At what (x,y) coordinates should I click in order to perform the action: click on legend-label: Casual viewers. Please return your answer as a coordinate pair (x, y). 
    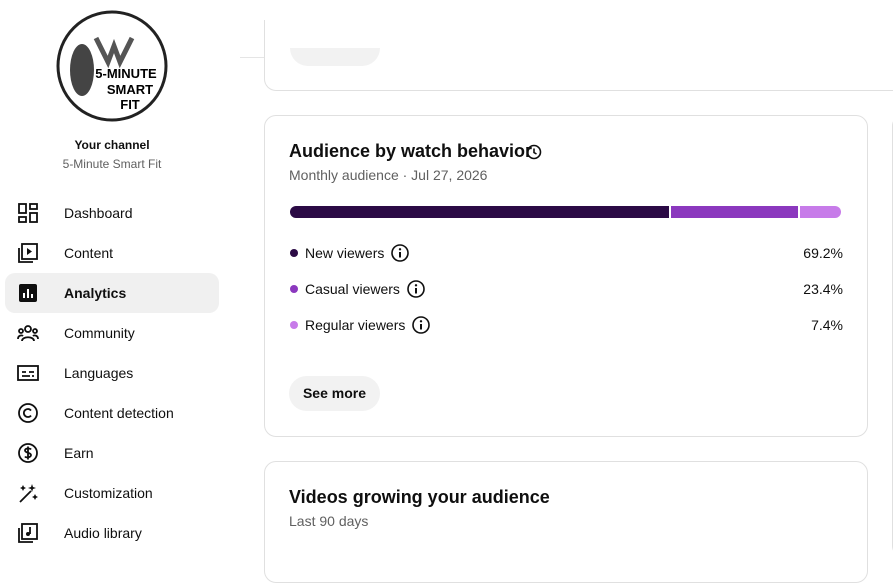
    Looking at the image, I should click on (352, 289).